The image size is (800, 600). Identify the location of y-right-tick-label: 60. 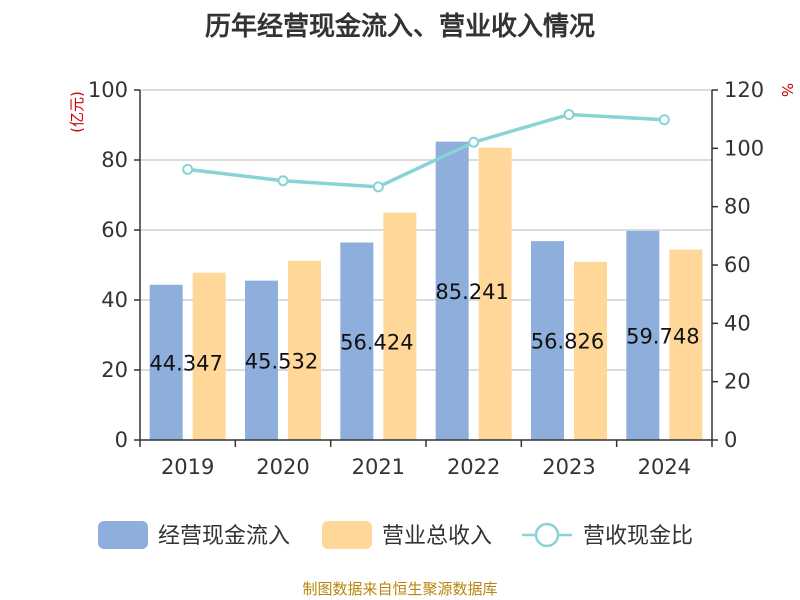
(737, 265).